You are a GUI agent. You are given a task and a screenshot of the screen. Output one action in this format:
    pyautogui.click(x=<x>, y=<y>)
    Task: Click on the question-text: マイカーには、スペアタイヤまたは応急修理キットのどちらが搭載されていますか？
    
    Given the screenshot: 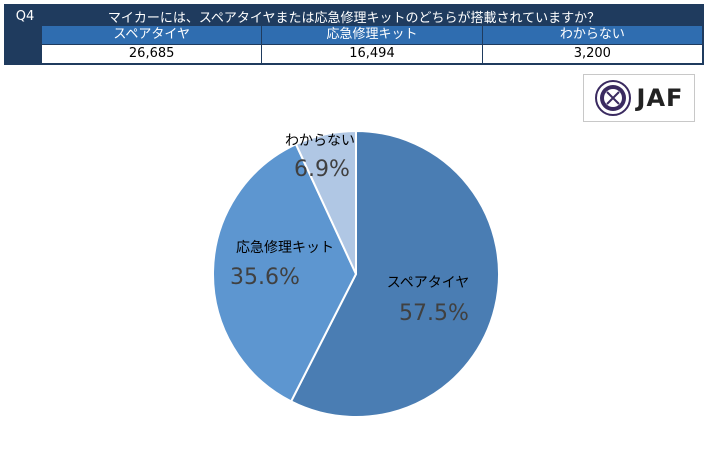 What is the action you would take?
    pyautogui.click(x=354, y=18)
    